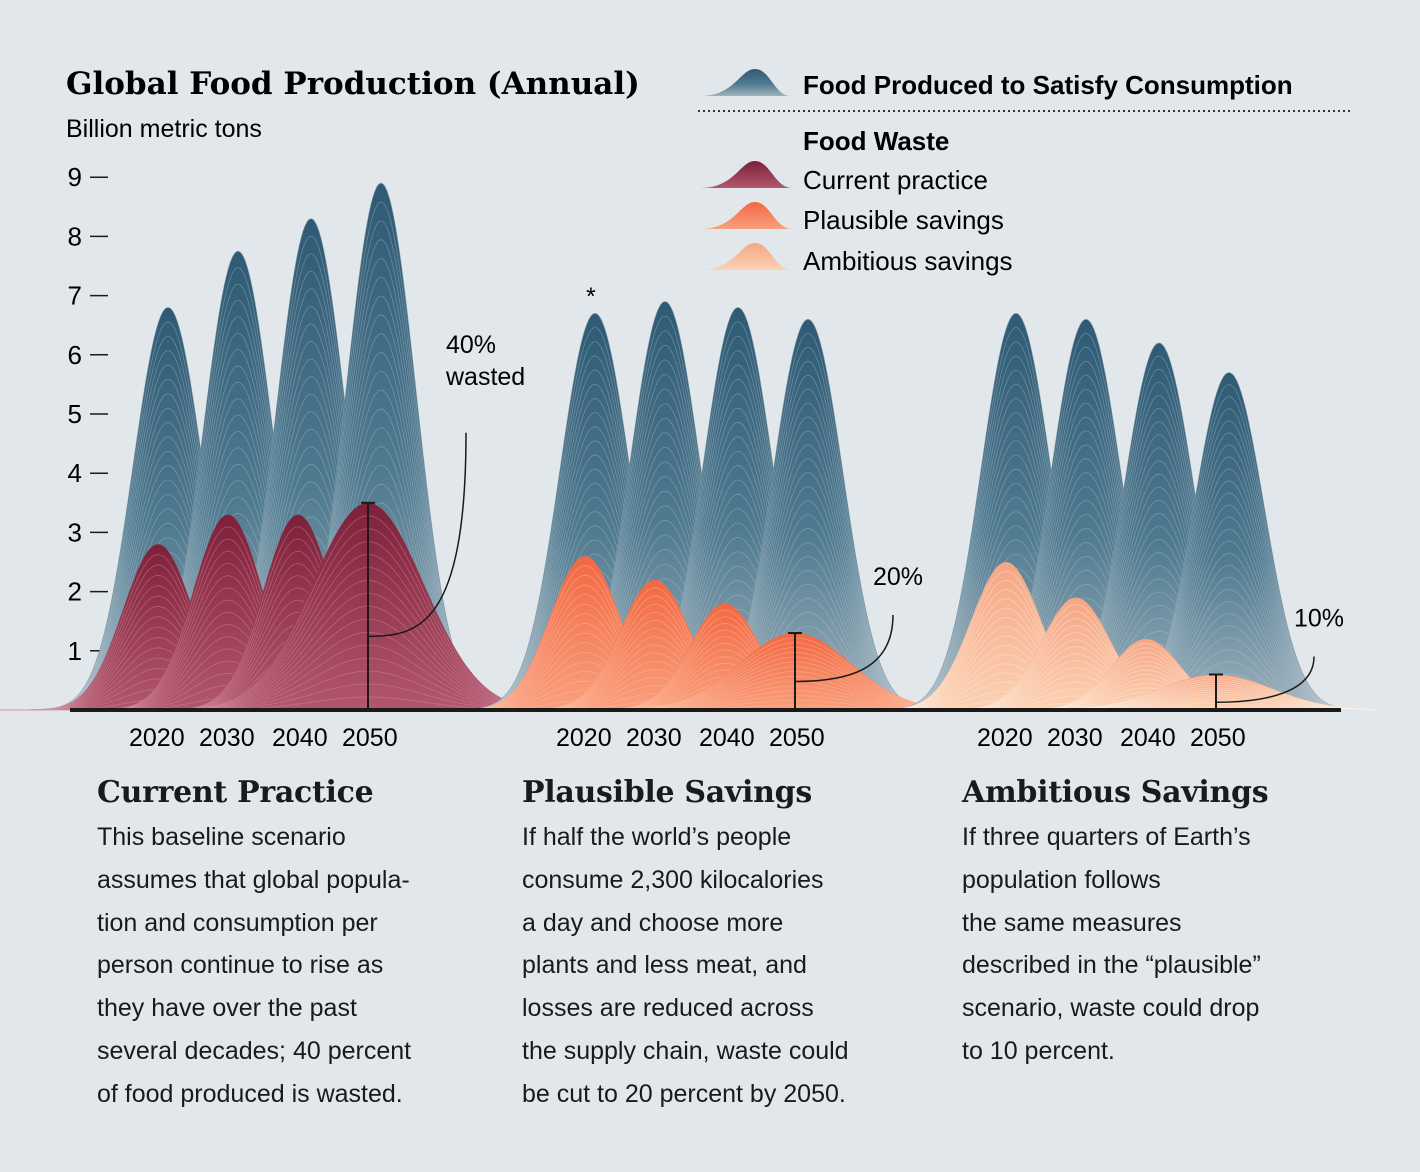 The width and height of the screenshot is (1420, 1172). Describe the element at coordinates (1319, 618) in the screenshot. I see `annotation-label: 10%` at that location.